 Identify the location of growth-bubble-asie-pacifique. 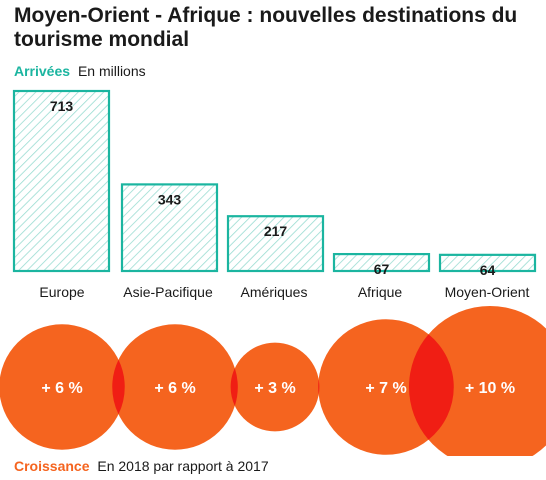
(175, 387).